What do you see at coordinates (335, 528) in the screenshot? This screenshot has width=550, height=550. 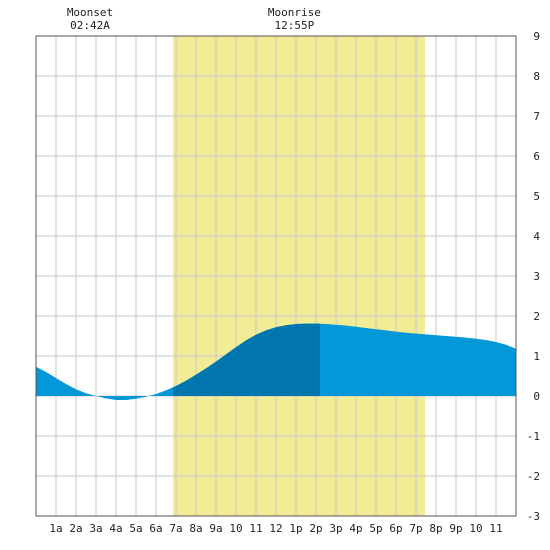 I see `x-tick-label: 3p` at bounding box center [335, 528].